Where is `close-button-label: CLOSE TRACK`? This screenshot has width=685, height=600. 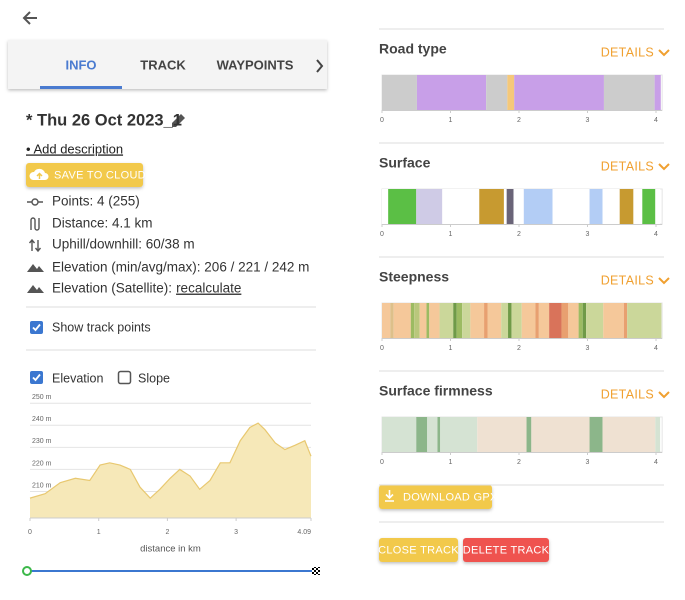
close-button-label: CLOSE TRACK is located at coordinates (418, 550).